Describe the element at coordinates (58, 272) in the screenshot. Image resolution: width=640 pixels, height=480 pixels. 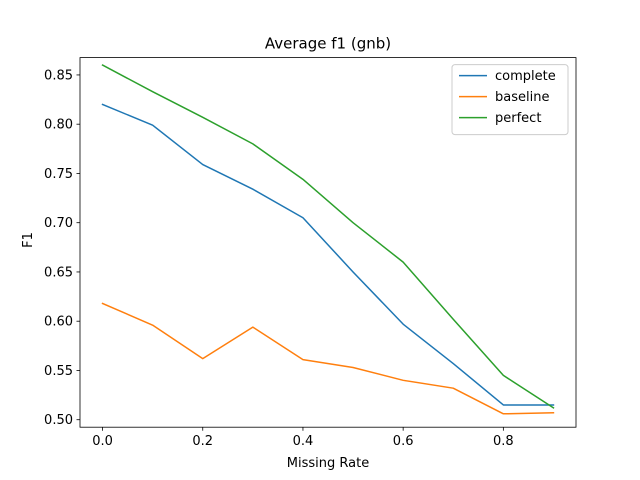
I see `y-tick-label: 0.65` at that location.